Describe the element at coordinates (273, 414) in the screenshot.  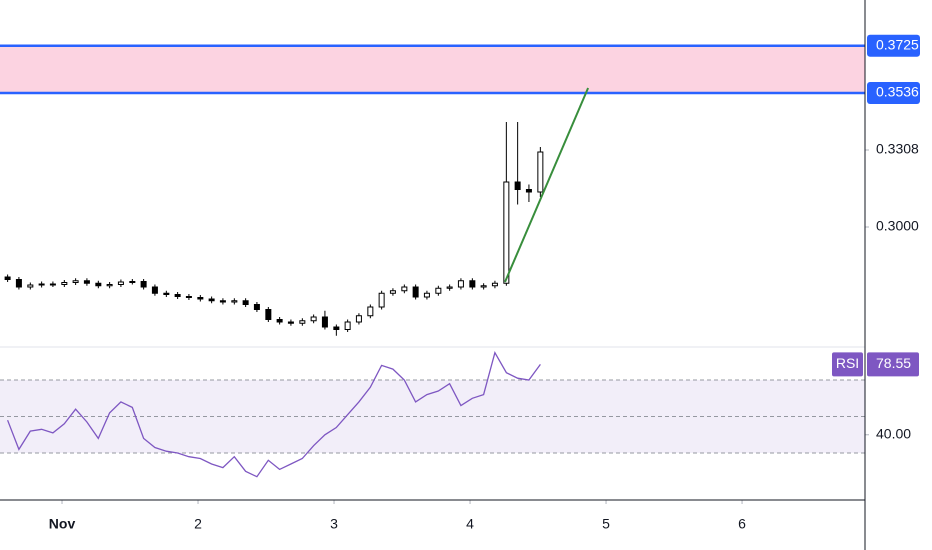
I see `rsi-line` at that location.